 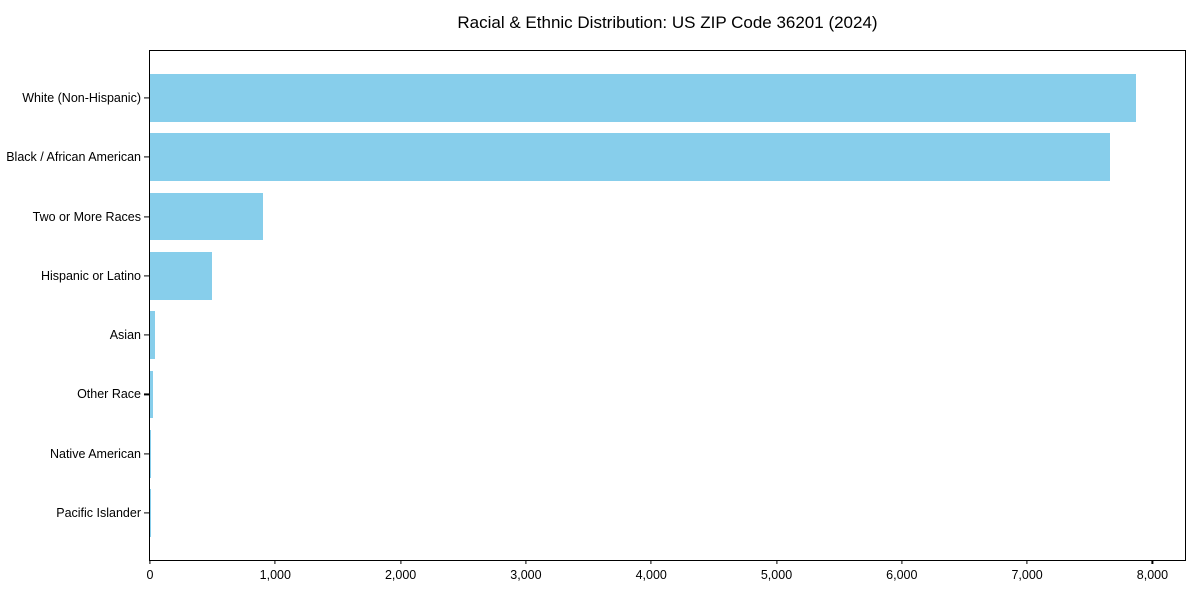 I want to click on x-axis-tick-label-2: 2,000, so click(x=400, y=575).